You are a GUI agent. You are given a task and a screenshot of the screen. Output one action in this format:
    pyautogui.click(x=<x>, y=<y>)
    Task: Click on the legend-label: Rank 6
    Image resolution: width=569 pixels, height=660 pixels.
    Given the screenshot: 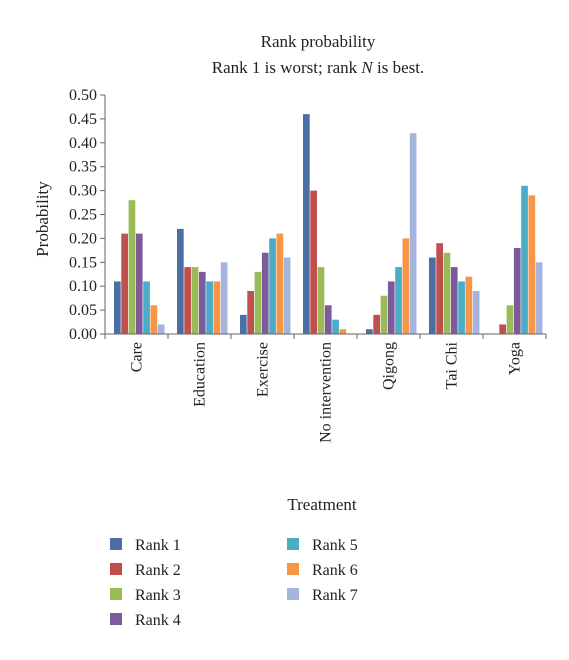 What is the action you would take?
    pyautogui.click(x=335, y=570)
    